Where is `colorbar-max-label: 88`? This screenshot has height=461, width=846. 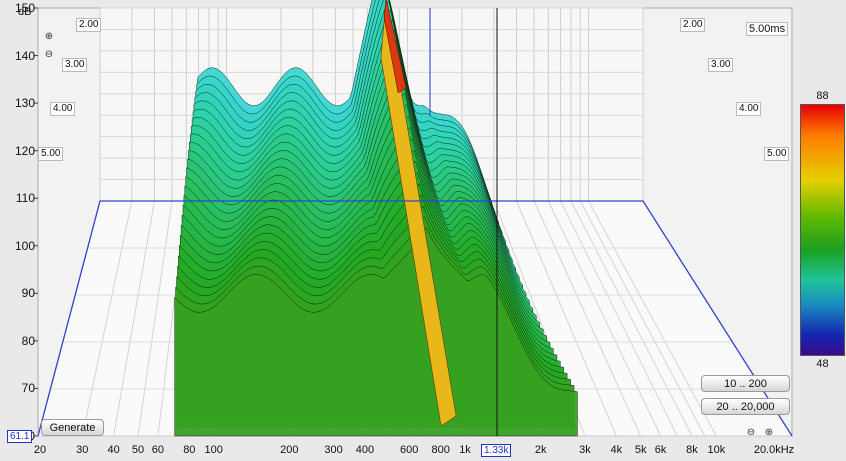 colorbar-max-label: 88 is located at coordinates (822, 96).